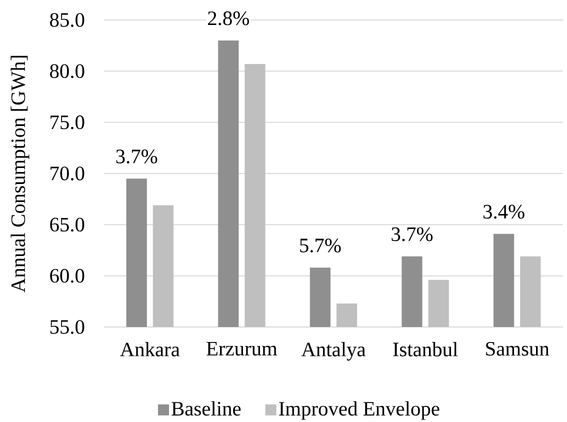  What do you see at coordinates (67, 327) in the screenshot?
I see `y-tick-label: 55.0` at bounding box center [67, 327].